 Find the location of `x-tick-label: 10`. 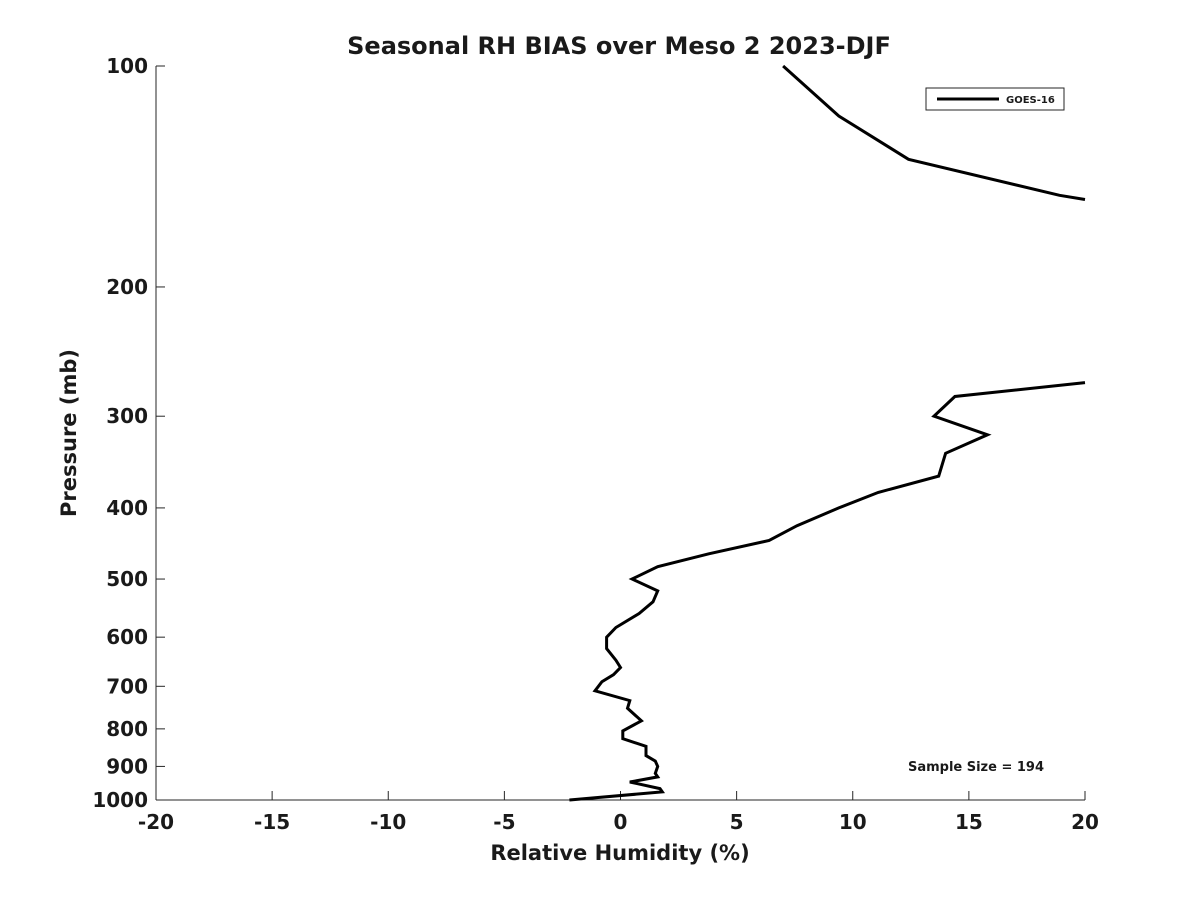

x-tick-label: 10 is located at coordinates (853, 822).